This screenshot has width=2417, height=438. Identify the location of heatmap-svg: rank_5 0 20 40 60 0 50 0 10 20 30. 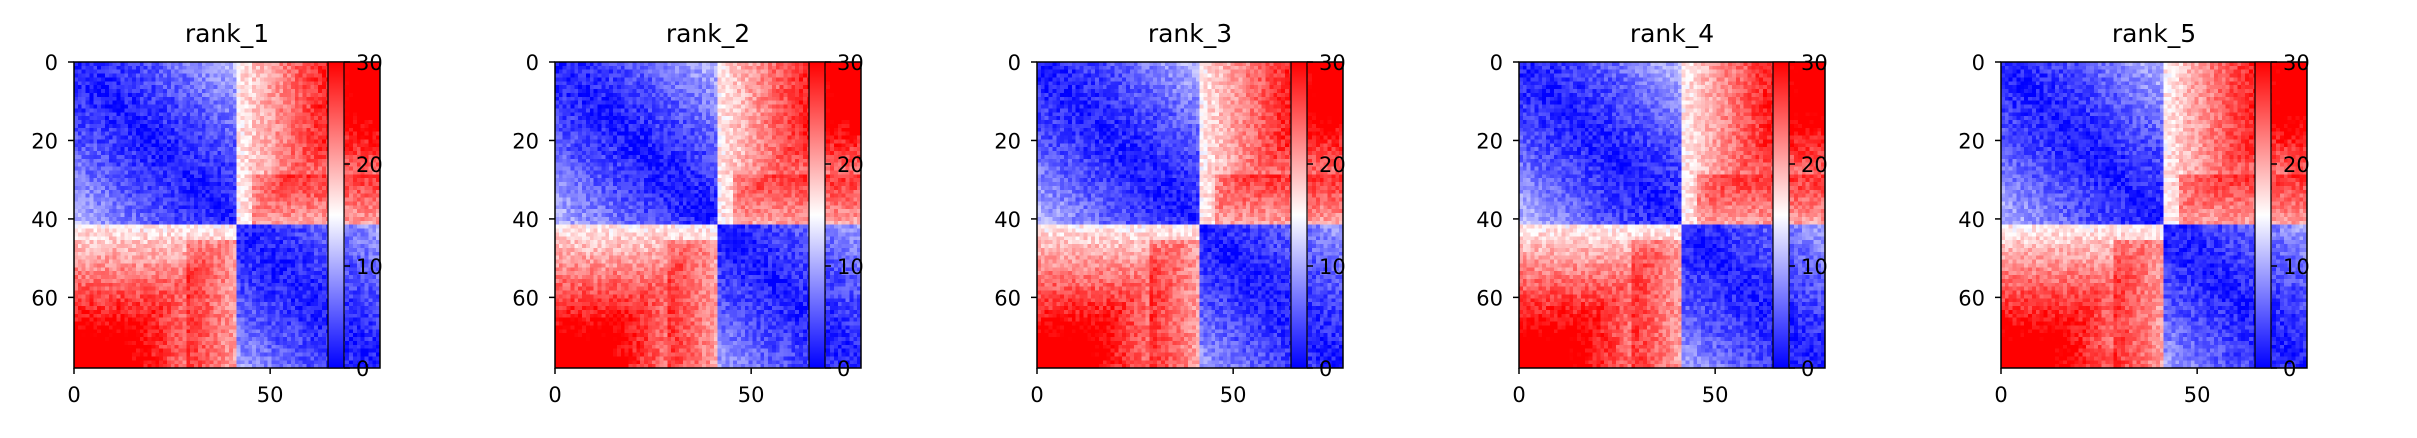
(2134, 213).